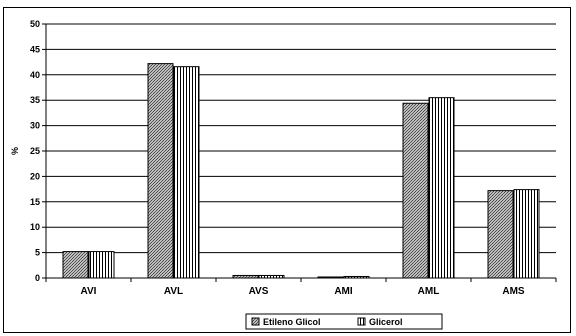 The height and width of the screenshot is (336, 576). Describe the element at coordinates (415, 190) in the screenshot. I see `bar-aml-etileno-glicol` at that location.